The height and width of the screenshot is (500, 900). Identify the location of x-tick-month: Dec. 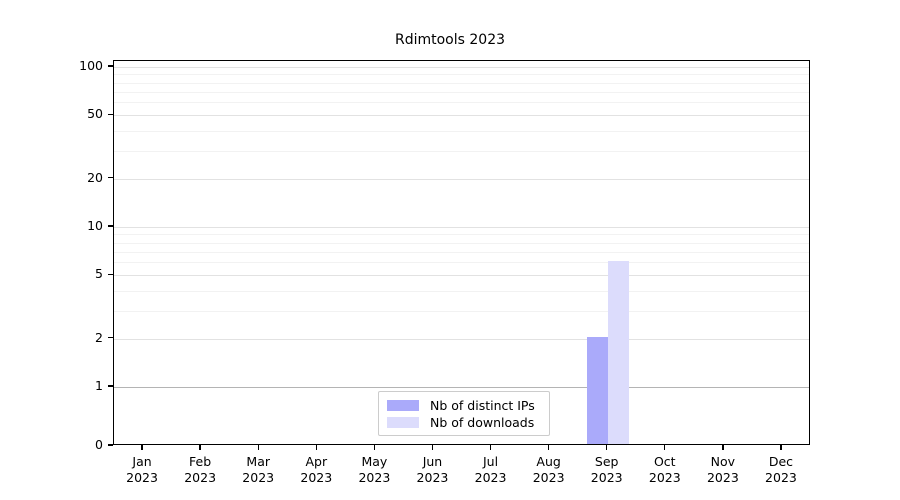
(781, 461).